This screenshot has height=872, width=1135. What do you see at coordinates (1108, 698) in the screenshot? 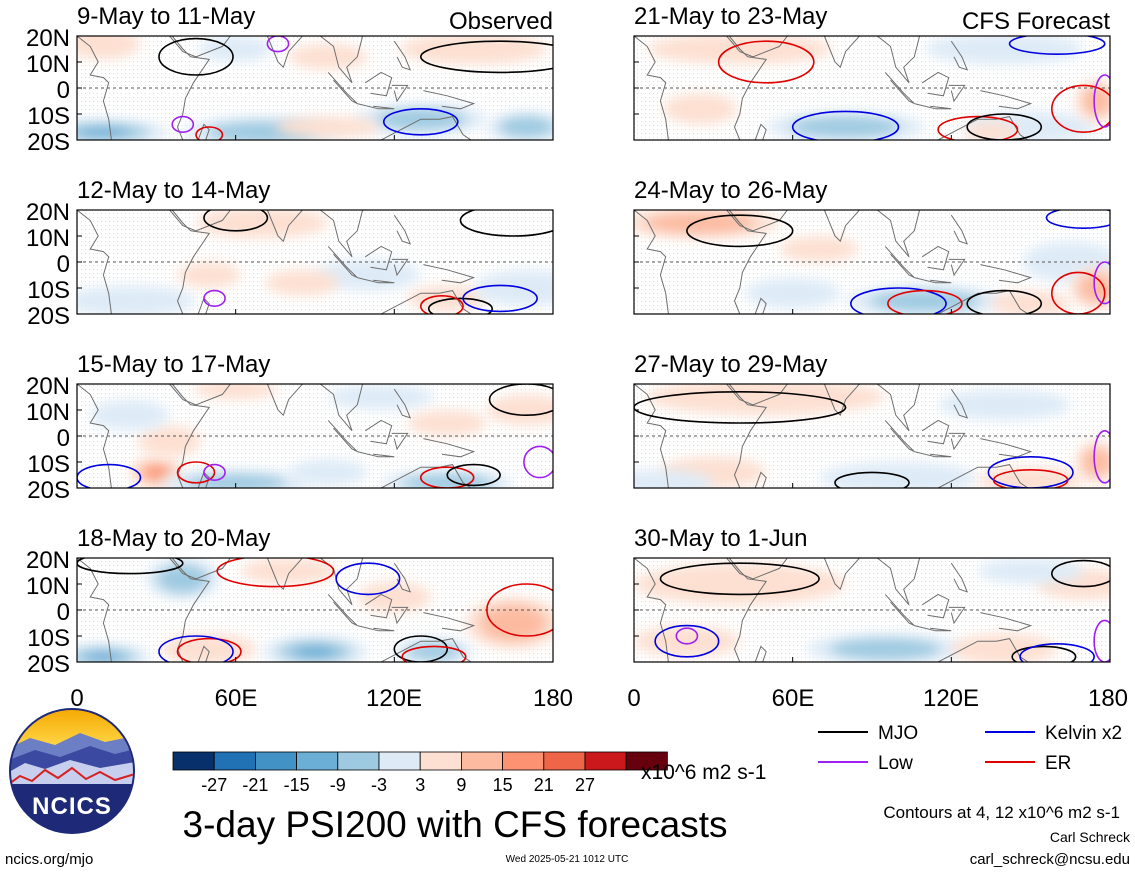
I see `x-tick-label: 180` at bounding box center [1108, 698].